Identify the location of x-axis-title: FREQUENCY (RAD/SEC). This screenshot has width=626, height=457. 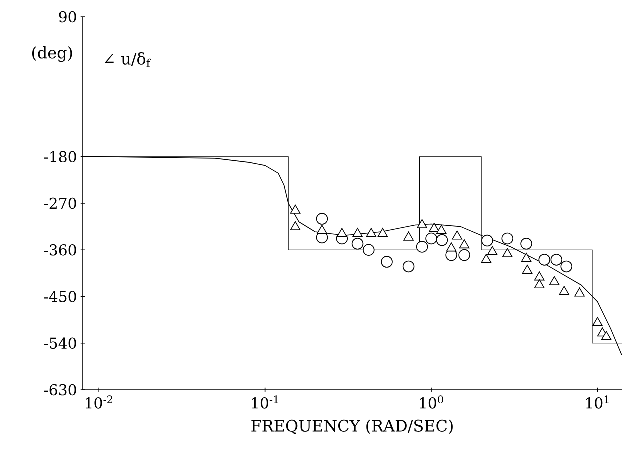
(352, 427).